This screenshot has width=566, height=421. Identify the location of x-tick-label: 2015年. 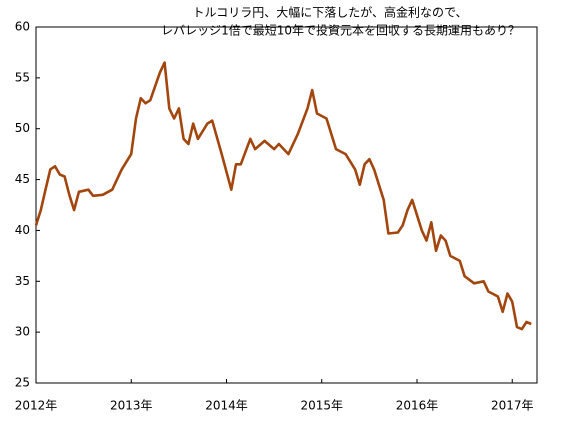
(321, 406).